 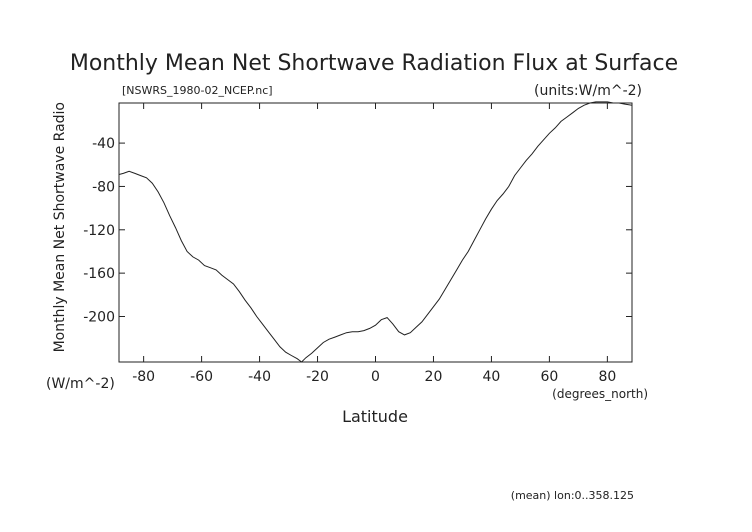 I want to click on footer-note: (mean) lon:0..358.125, so click(x=572, y=495).